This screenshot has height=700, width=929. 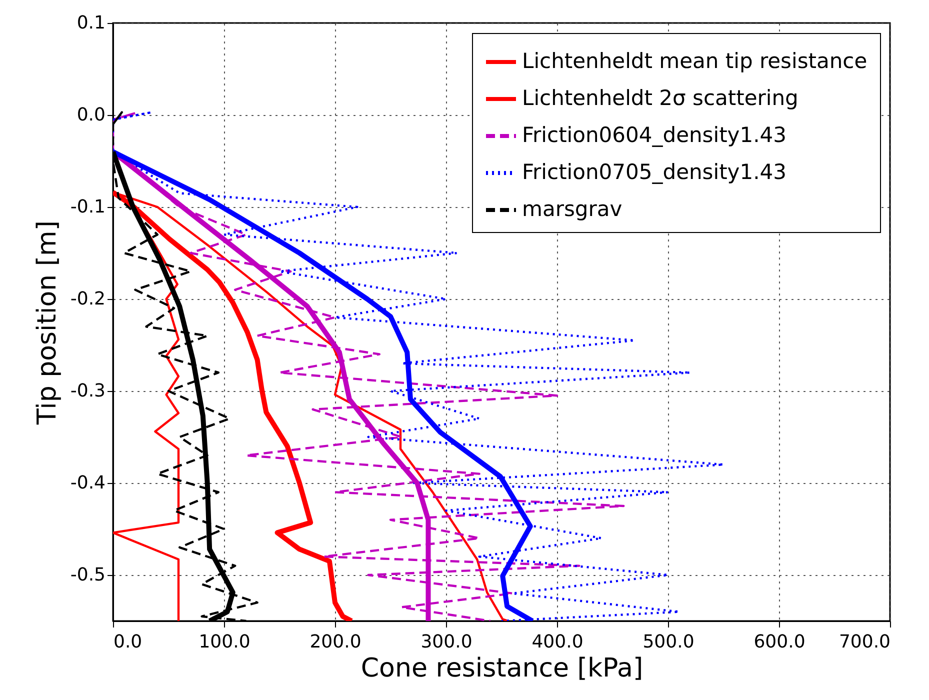 I want to click on y-tick-label: 0.1, so click(x=91, y=23).